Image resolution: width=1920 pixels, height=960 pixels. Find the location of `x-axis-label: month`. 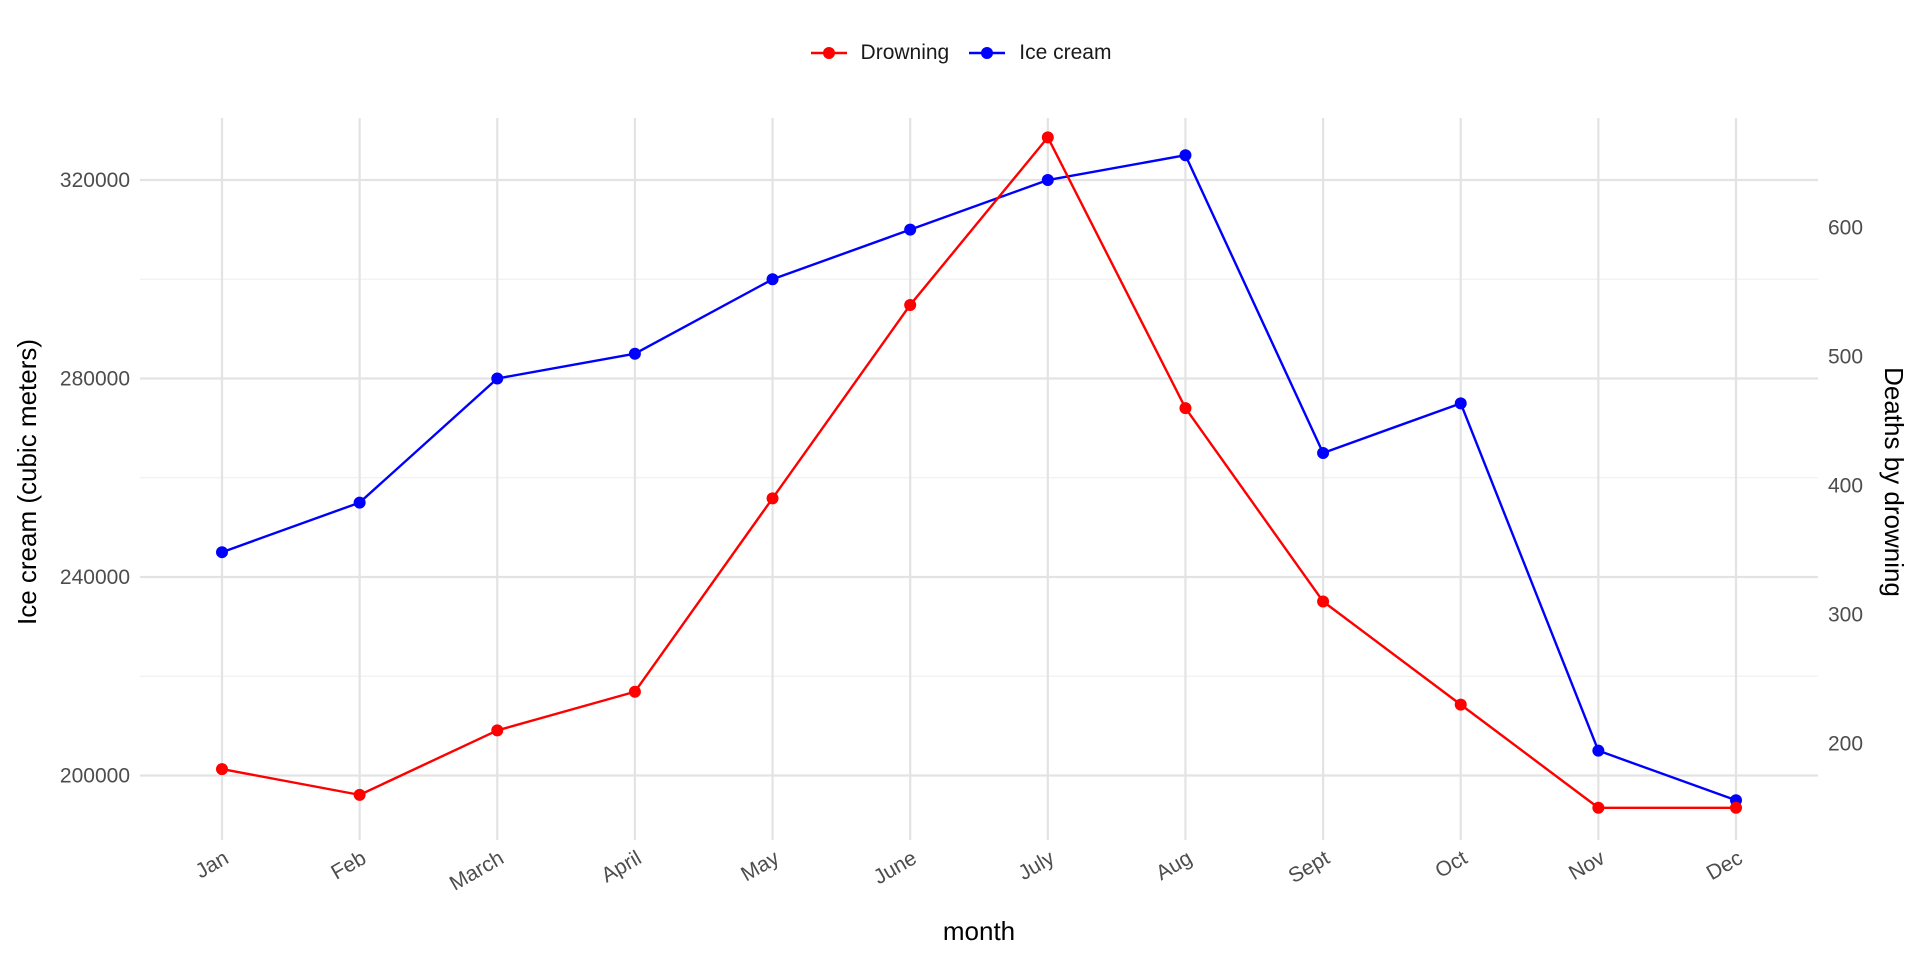

x-axis-label: month is located at coordinates (979, 931).